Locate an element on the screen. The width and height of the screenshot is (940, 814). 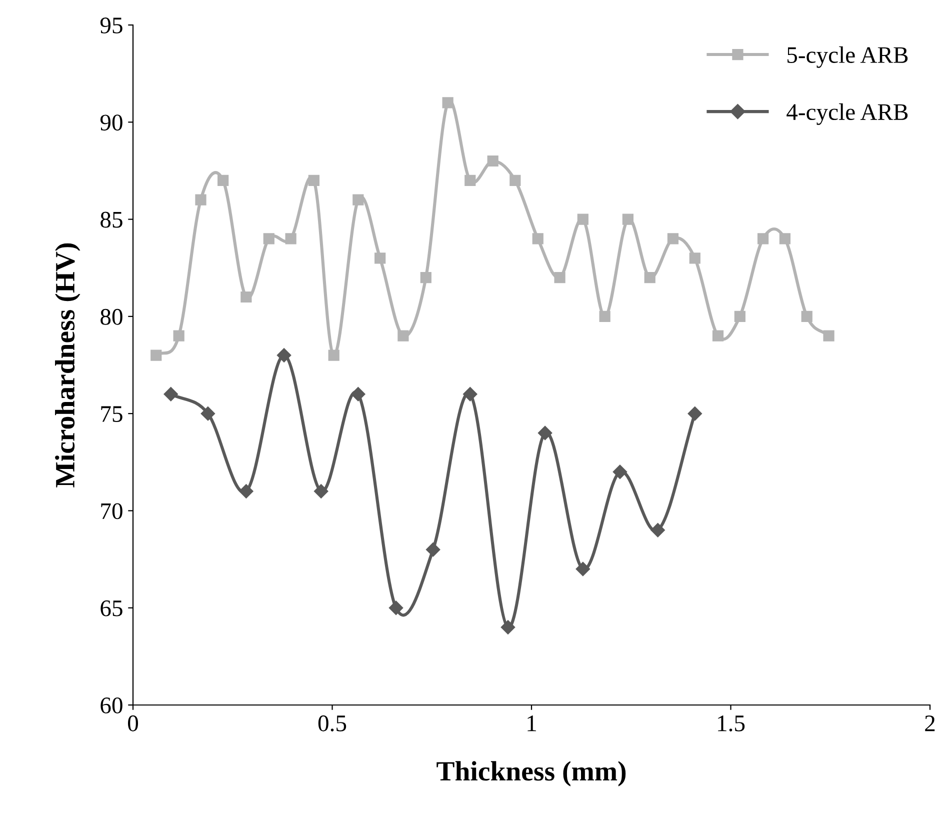
x-tick-label: 0 is located at coordinates (133, 723).